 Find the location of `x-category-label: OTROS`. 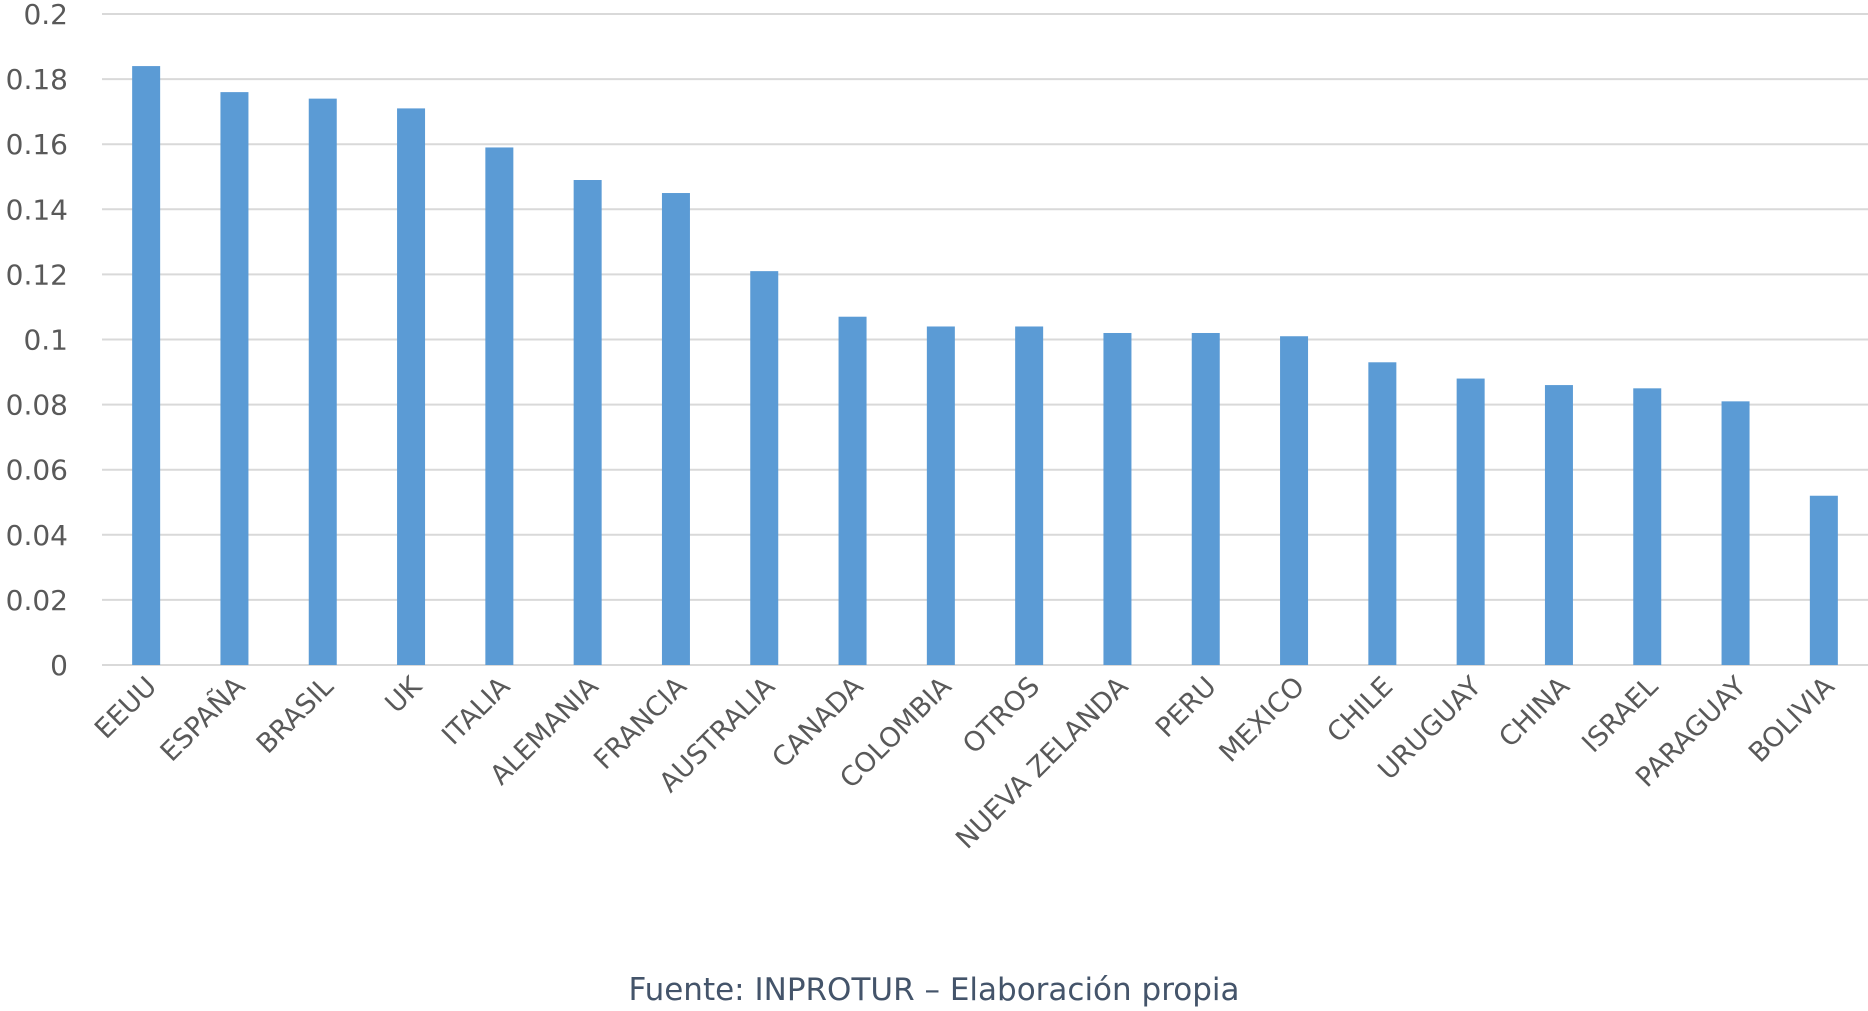

x-category-label: OTROS is located at coordinates (1001, 715).